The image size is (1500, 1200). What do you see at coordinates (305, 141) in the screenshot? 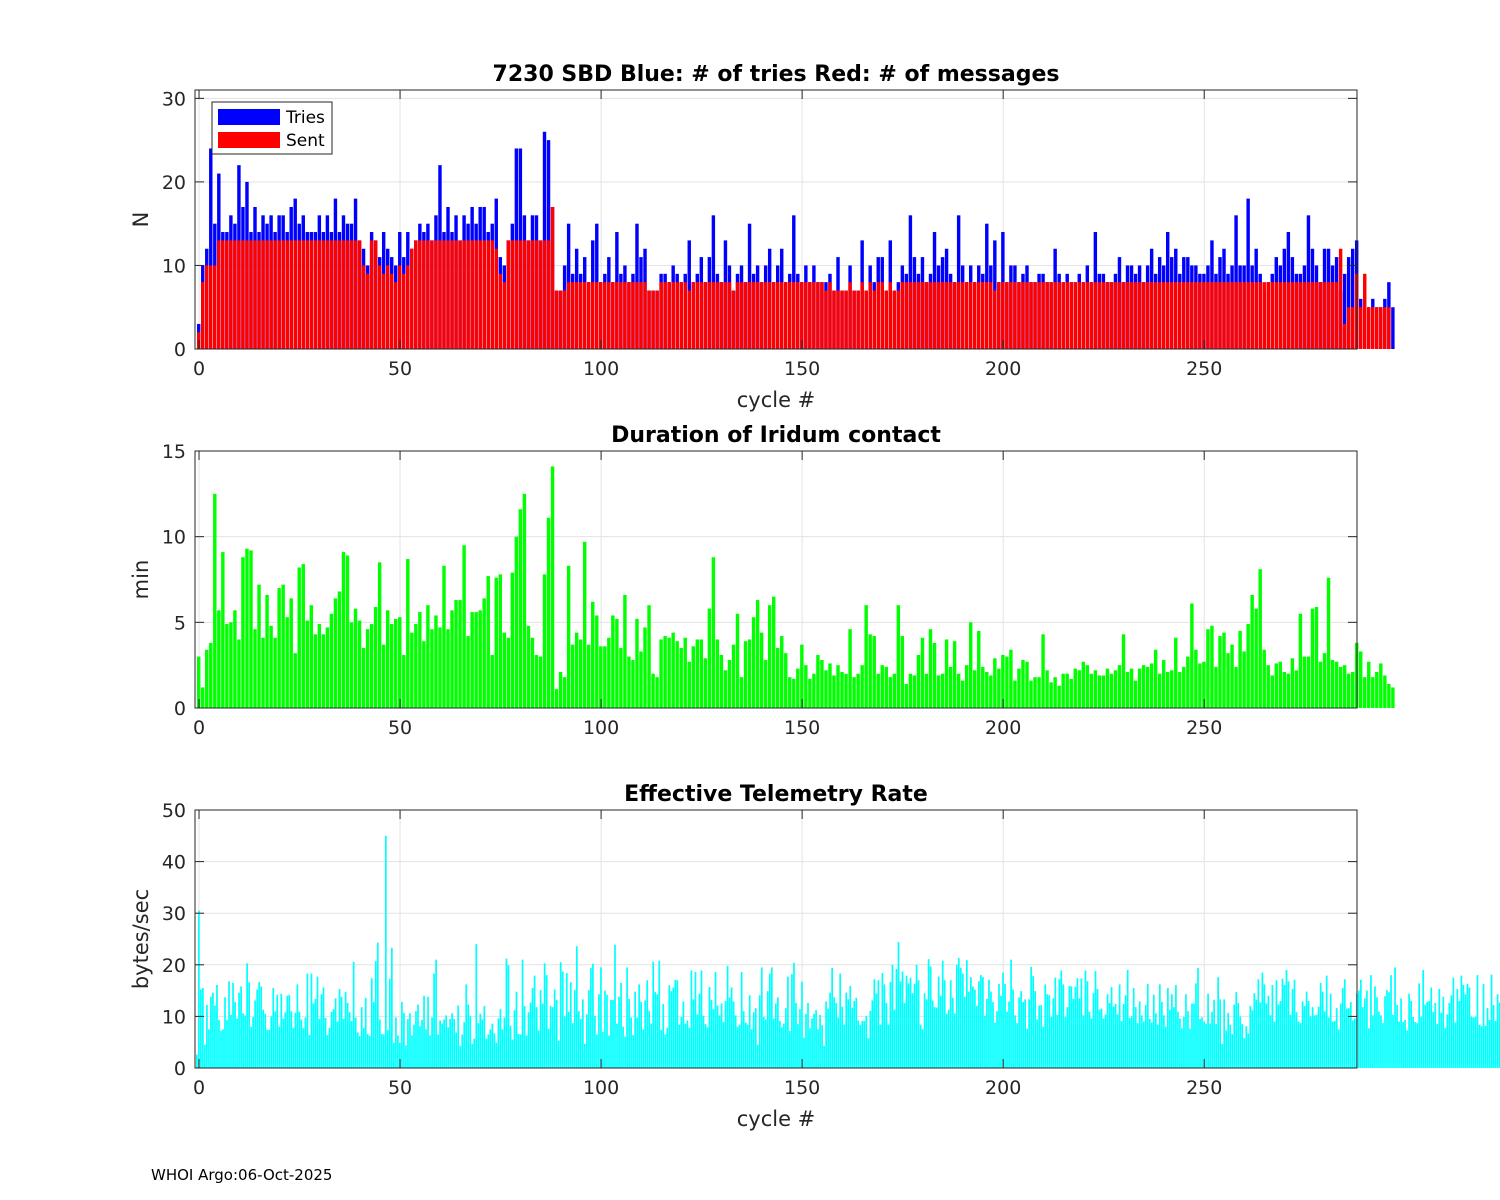
I see `legend-label: Sent` at bounding box center [305, 141].